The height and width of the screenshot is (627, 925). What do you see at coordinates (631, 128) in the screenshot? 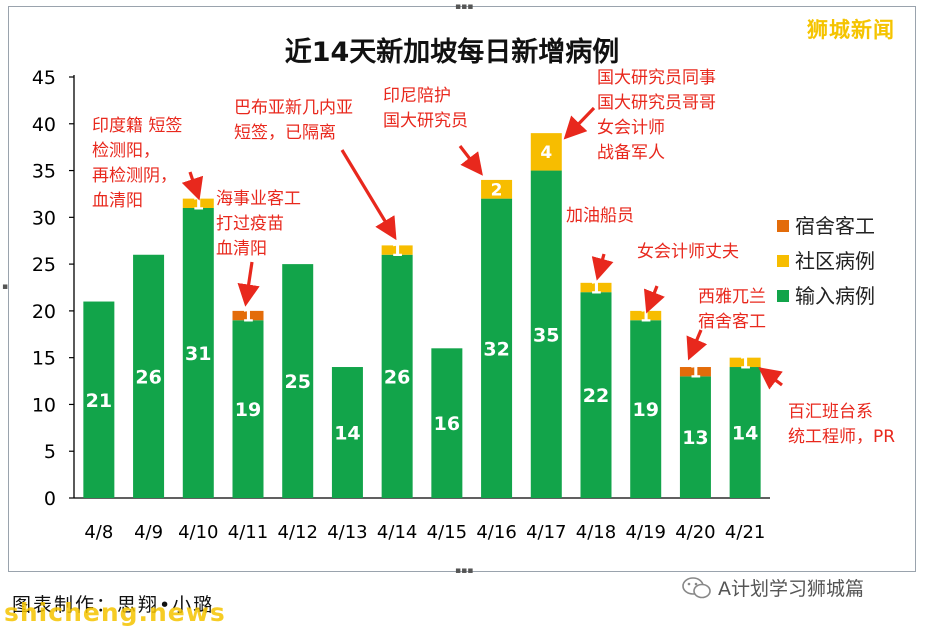
I see `annotation-text: 女会计师` at bounding box center [631, 128].